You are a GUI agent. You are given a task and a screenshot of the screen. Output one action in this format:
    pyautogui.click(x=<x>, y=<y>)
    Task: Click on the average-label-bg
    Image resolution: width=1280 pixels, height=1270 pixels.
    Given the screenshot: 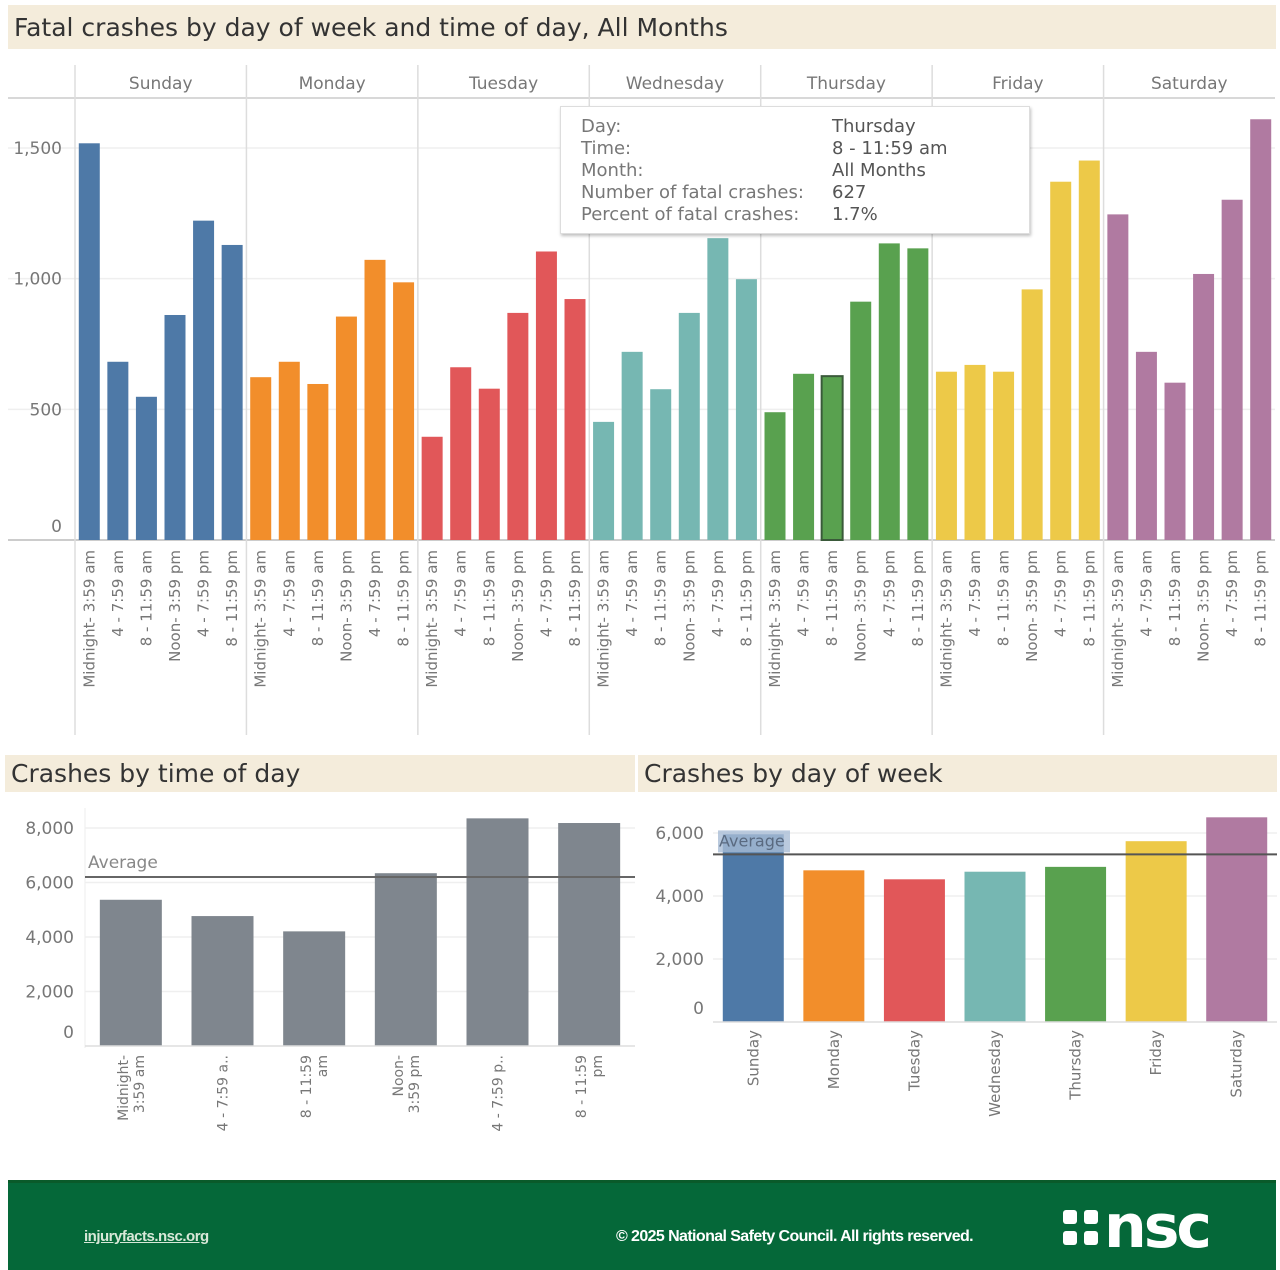 What is the action you would take?
    pyautogui.click(x=754, y=841)
    